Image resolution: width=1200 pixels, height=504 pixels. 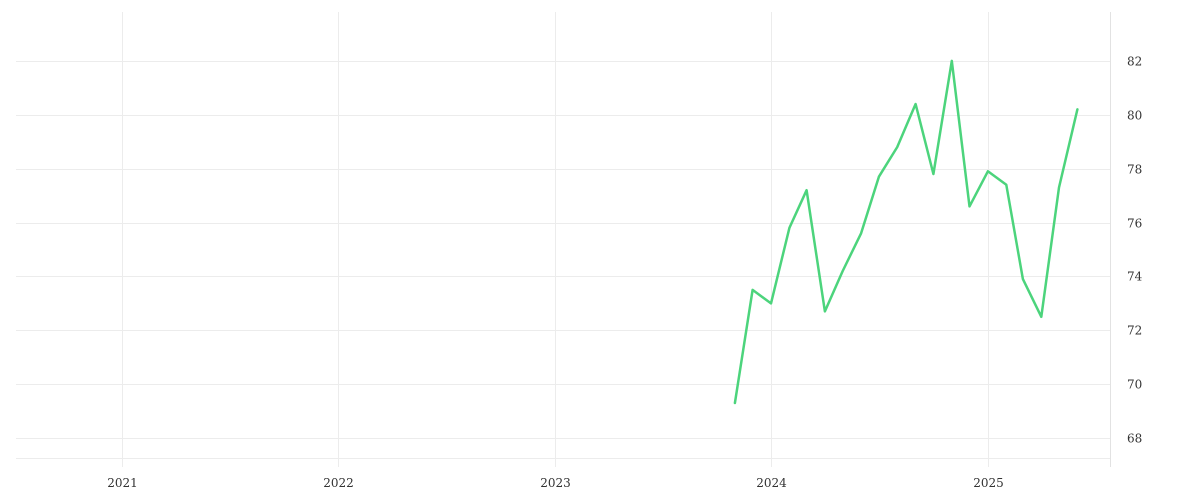 What do you see at coordinates (771, 483) in the screenshot?
I see `x-tick-label: 2024` at bounding box center [771, 483].